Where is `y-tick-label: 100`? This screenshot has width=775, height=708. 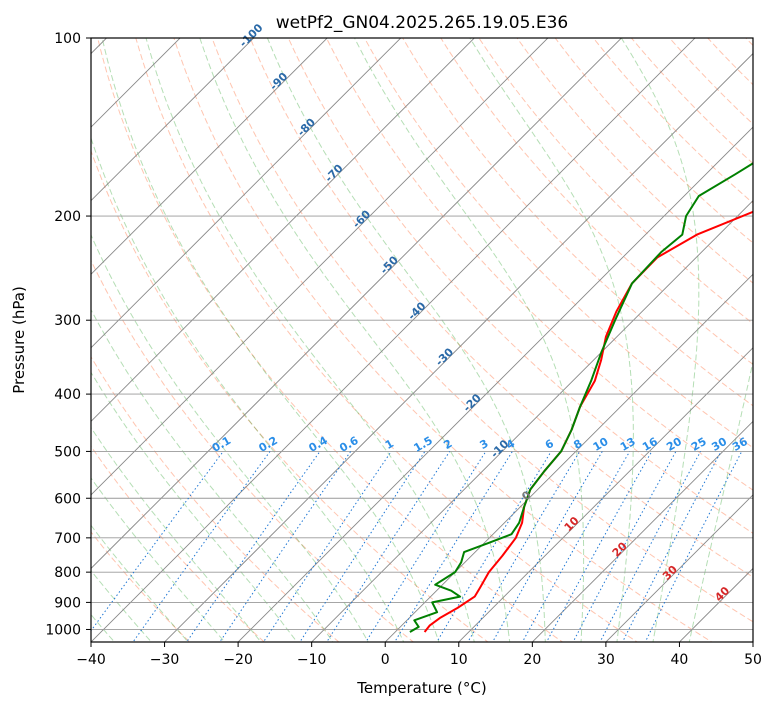 y-tick-label: 100 is located at coordinates (67, 39).